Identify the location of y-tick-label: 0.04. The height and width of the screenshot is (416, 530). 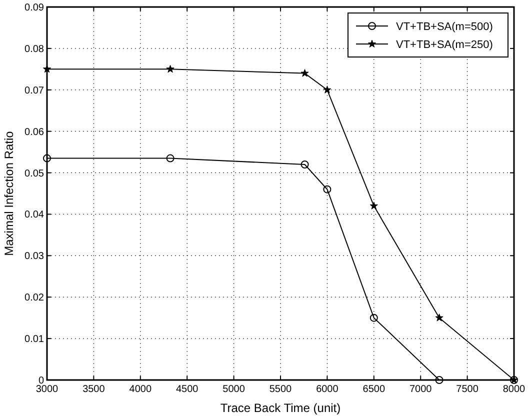
(34, 215).